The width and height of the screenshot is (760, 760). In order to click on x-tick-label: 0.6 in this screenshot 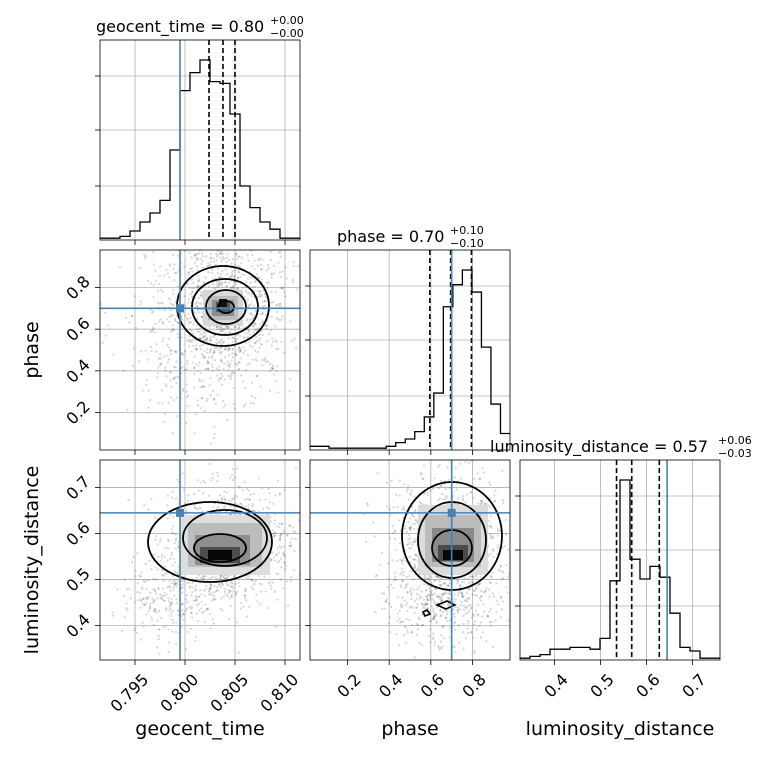, I will do `click(432, 685)`.